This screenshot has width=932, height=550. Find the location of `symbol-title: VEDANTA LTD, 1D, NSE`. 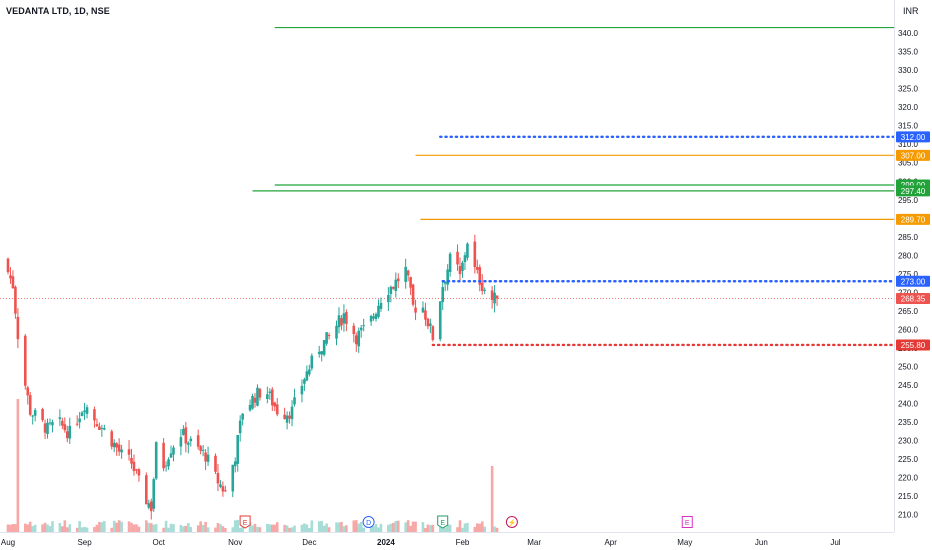

symbol-title: VEDANTA LTD, 1D, NSE is located at coordinates (58, 11).